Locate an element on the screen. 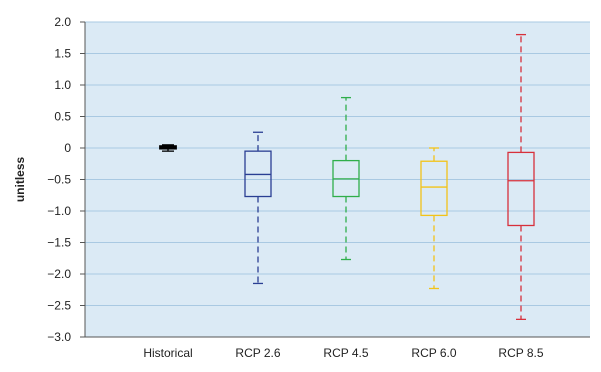  x-tick-labels: Historical RCP 2.6 RCP 4.5 RCP 6.0 RCP 8.5 is located at coordinates (343, 353).